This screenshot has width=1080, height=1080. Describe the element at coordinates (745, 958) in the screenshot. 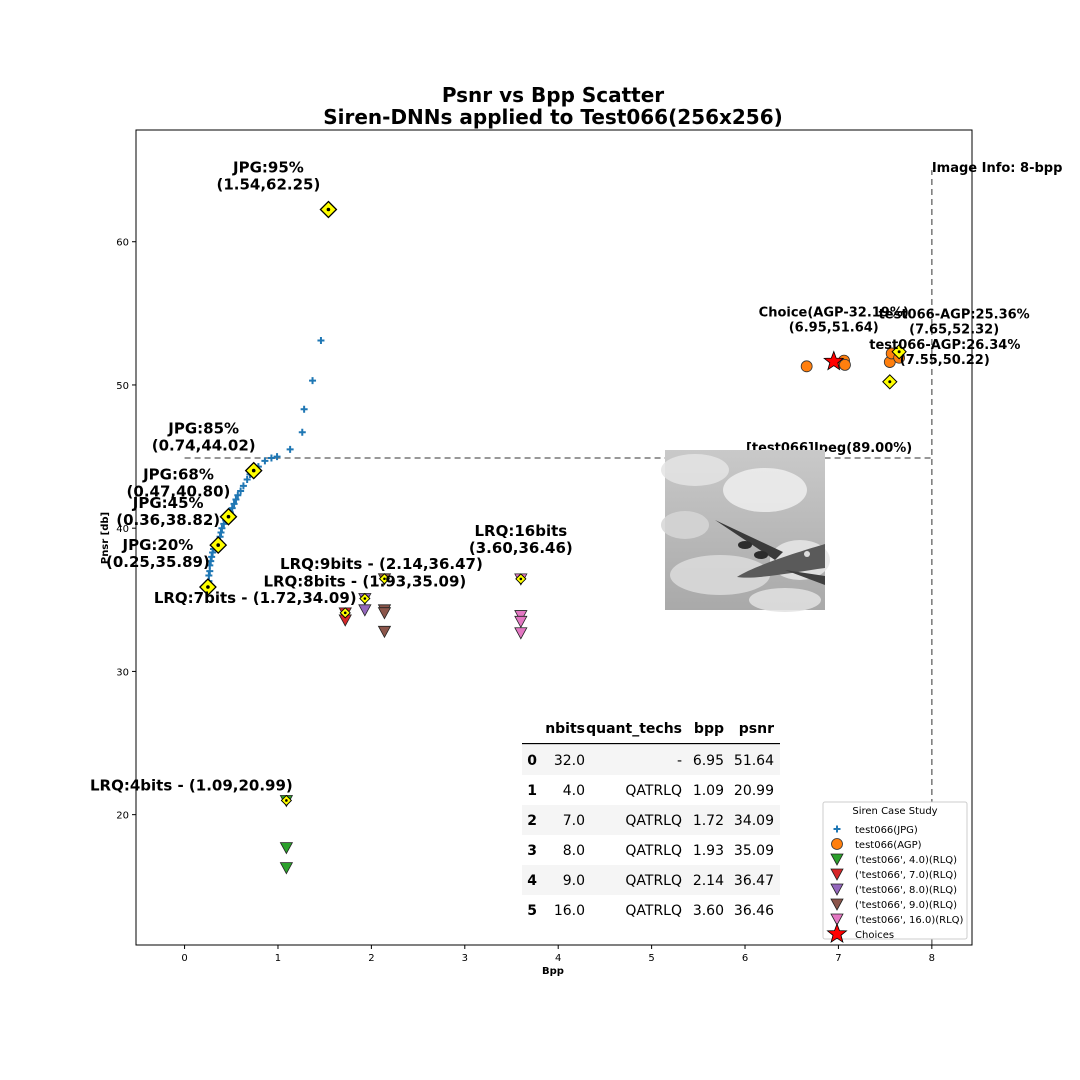

I see `x-tick-label: 6` at that location.